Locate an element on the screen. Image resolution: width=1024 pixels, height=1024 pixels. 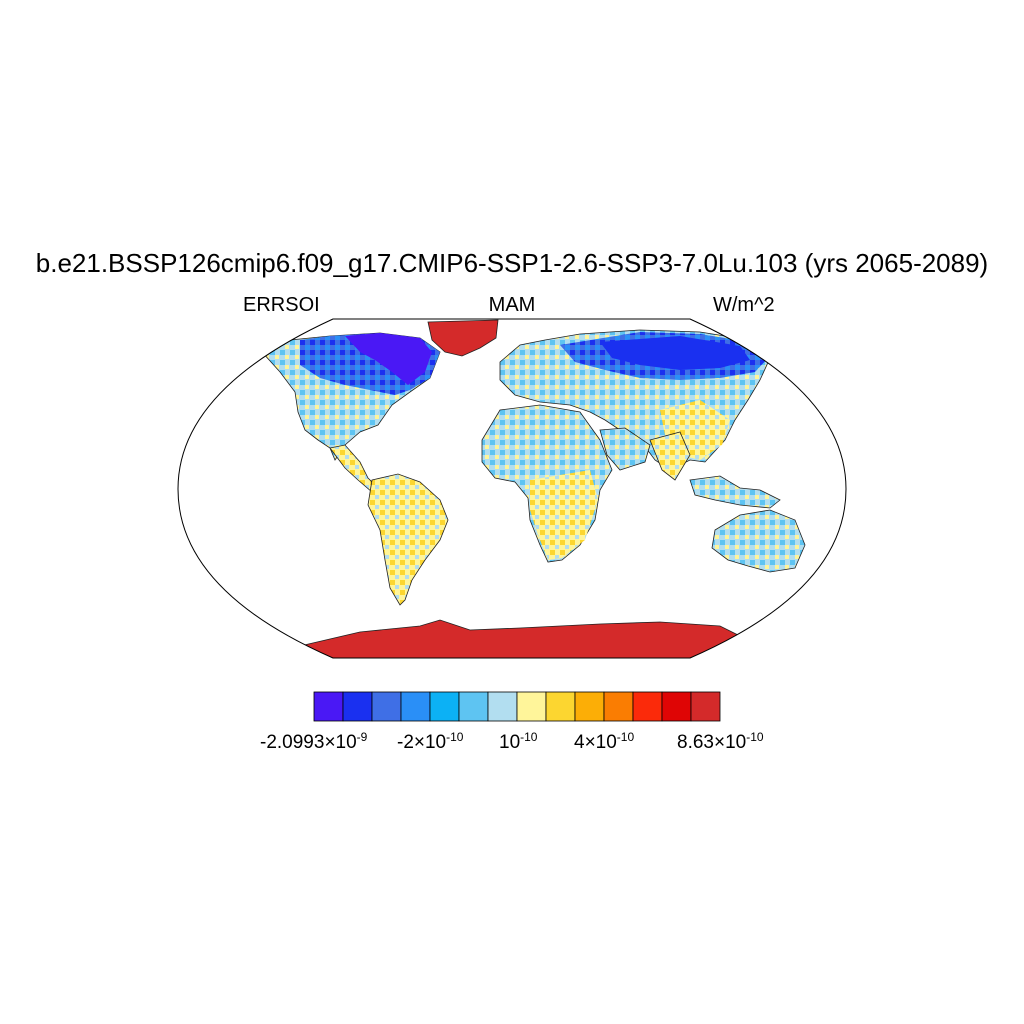
greenland-region is located at coordinates (463, 338).